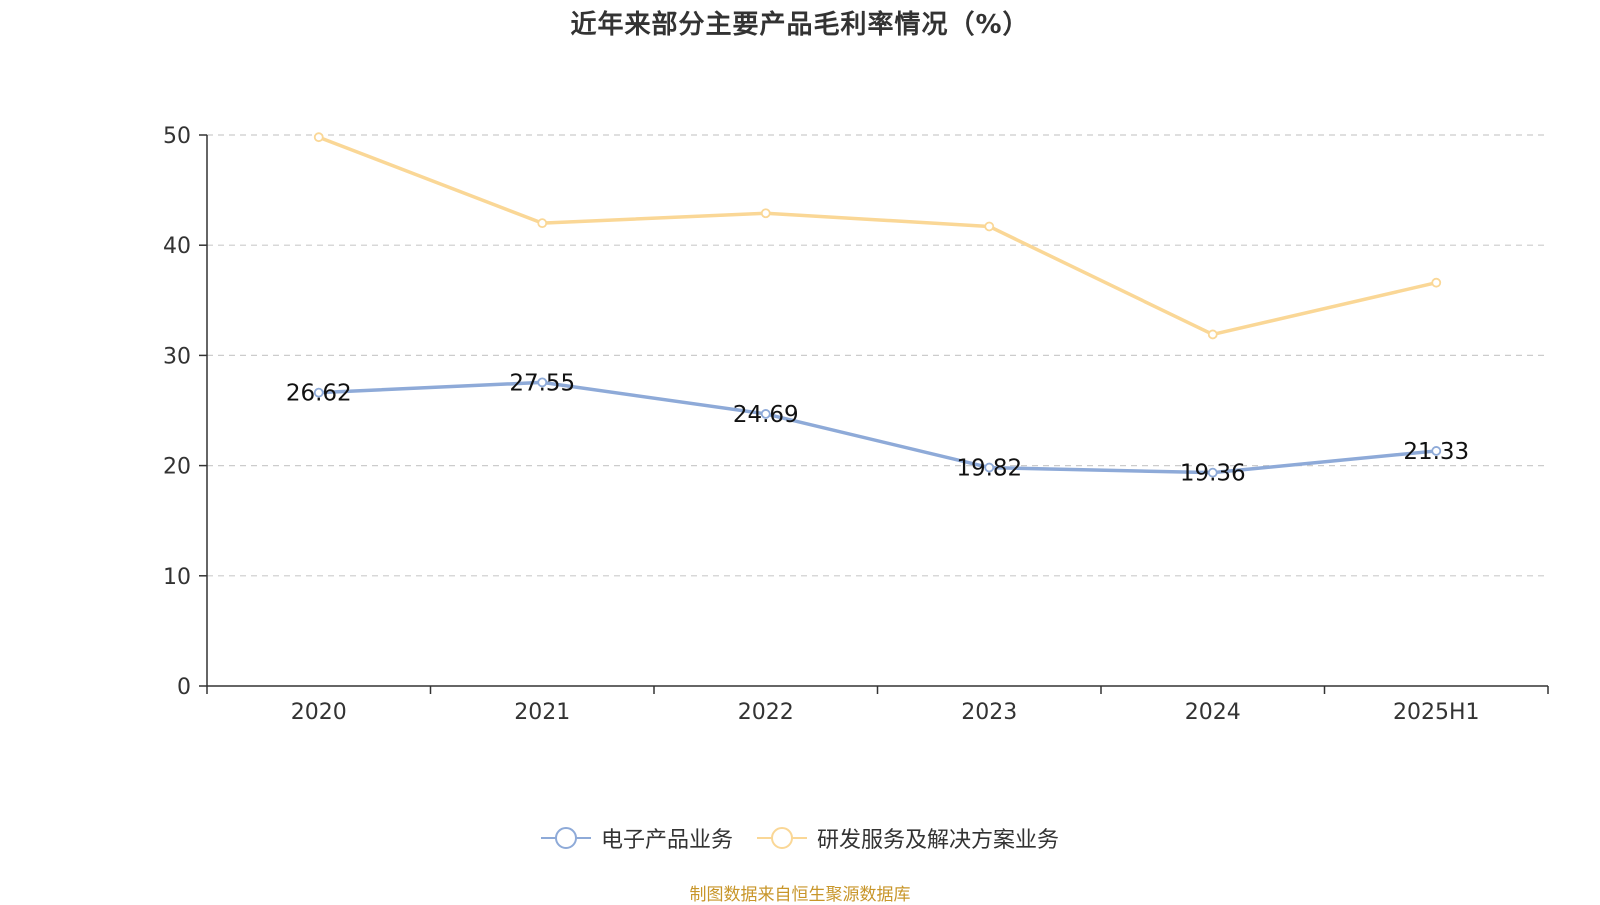 This screenshot has width=1600, height=905. What do you see at coordinates (1213, 712) in the screenshot?
I see `x-tick-label-2024: 2024` at bounding box center [1213, 712].